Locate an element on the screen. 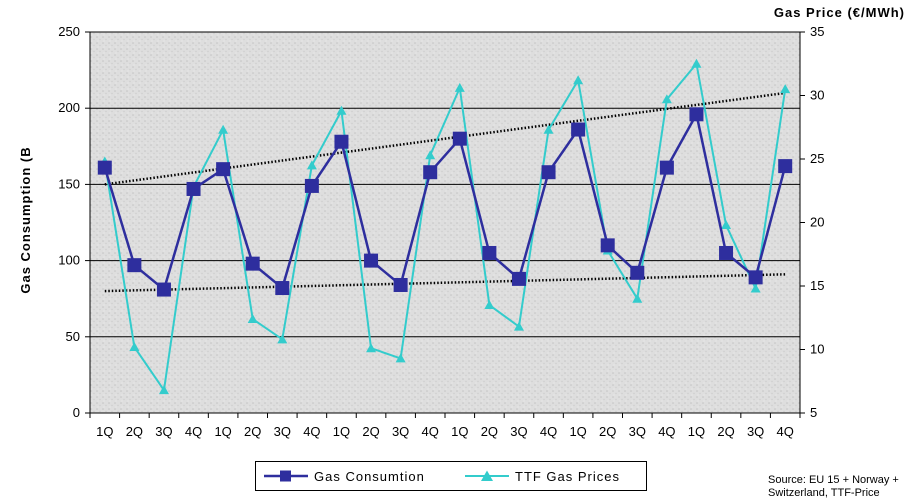 The width and height of the screenshot is (913, 504). legend-square-marker-icon is located at coordinates (286, 476).